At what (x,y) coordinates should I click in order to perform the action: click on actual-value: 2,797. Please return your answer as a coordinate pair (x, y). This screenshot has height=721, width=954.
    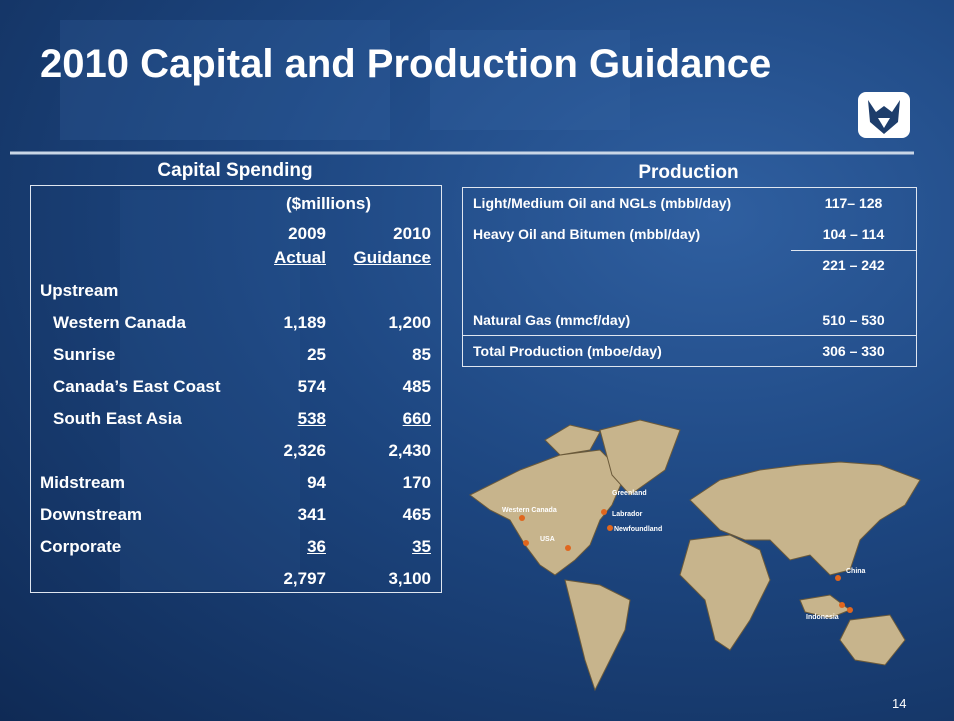
    Looking at the image, I should click on (304, 578).